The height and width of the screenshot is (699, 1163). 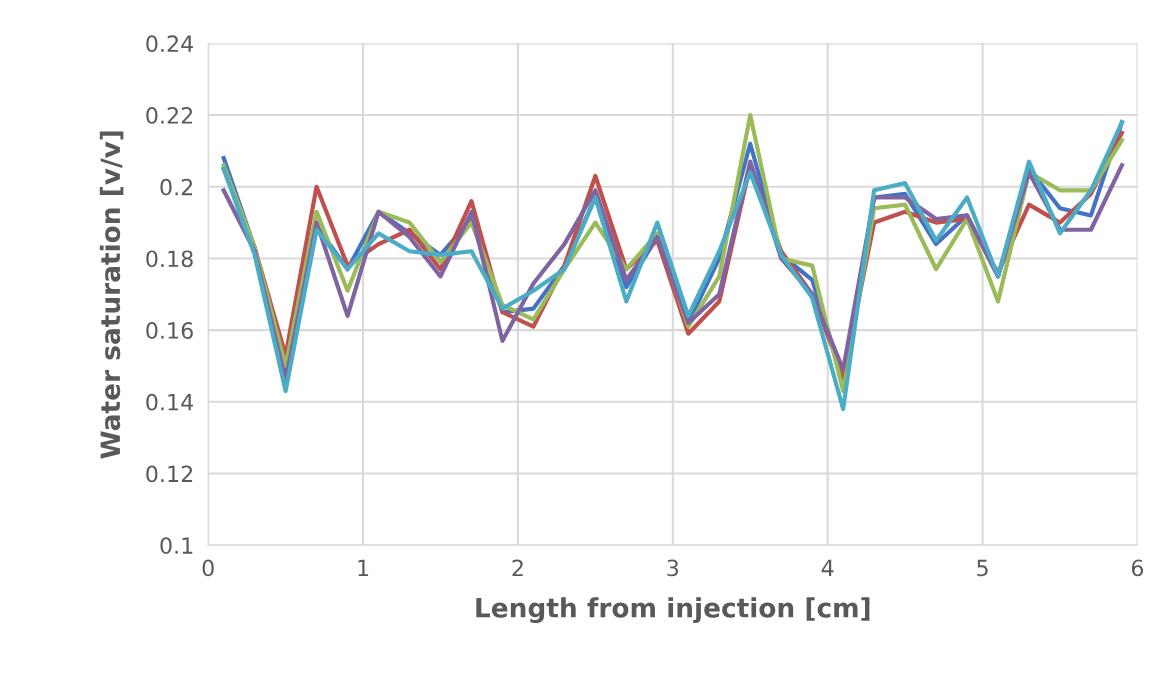 I want to click on y-axis-title: Water saturation [v/v], so click(x=111, y=295).